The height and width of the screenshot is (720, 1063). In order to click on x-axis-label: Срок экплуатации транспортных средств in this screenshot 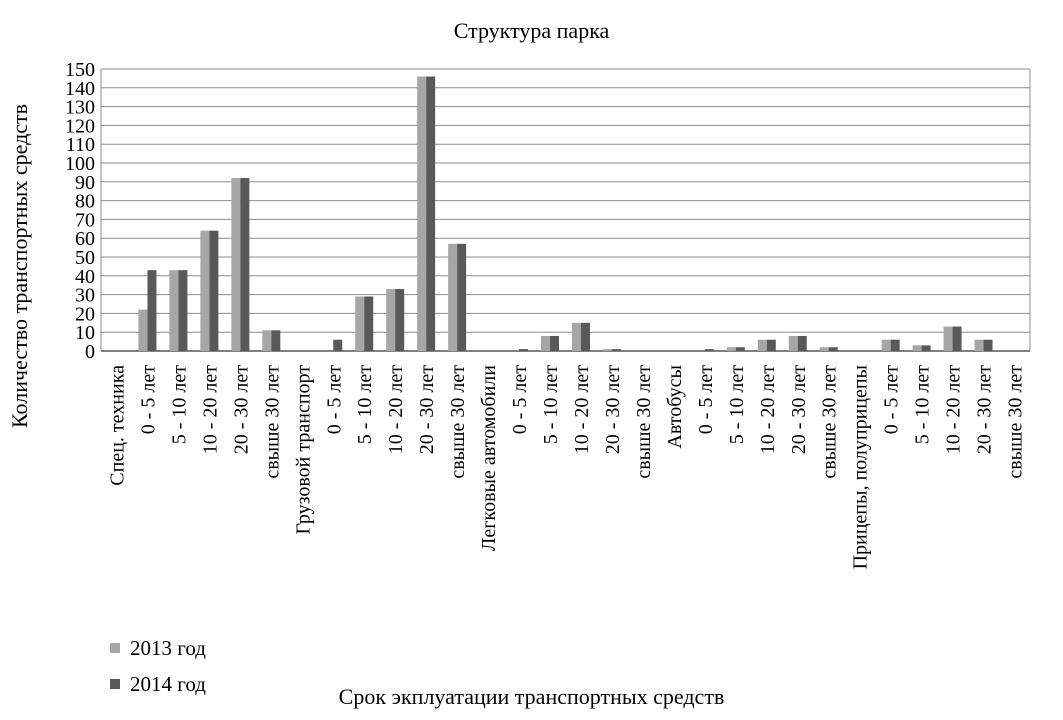, I will do `click(531, 696)`.